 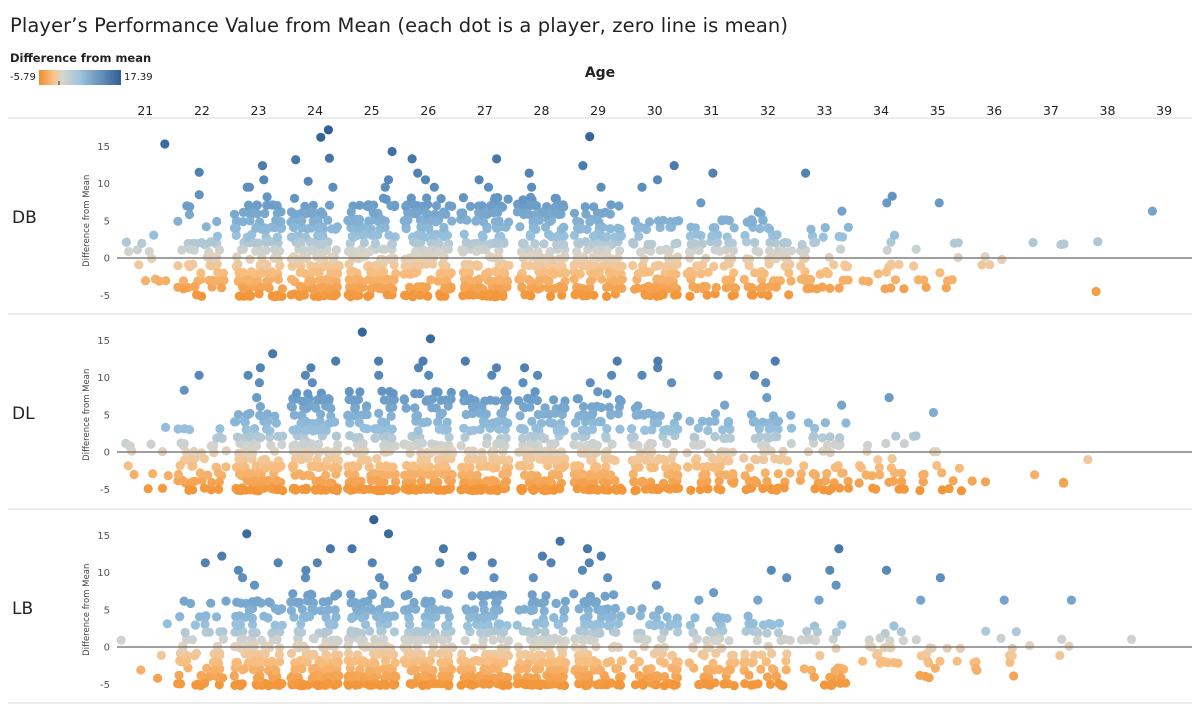 What do you see at coordinates (22, 609) in the screenshot?
I see `row-label-lb: LB` at bounding box center [22, 609].